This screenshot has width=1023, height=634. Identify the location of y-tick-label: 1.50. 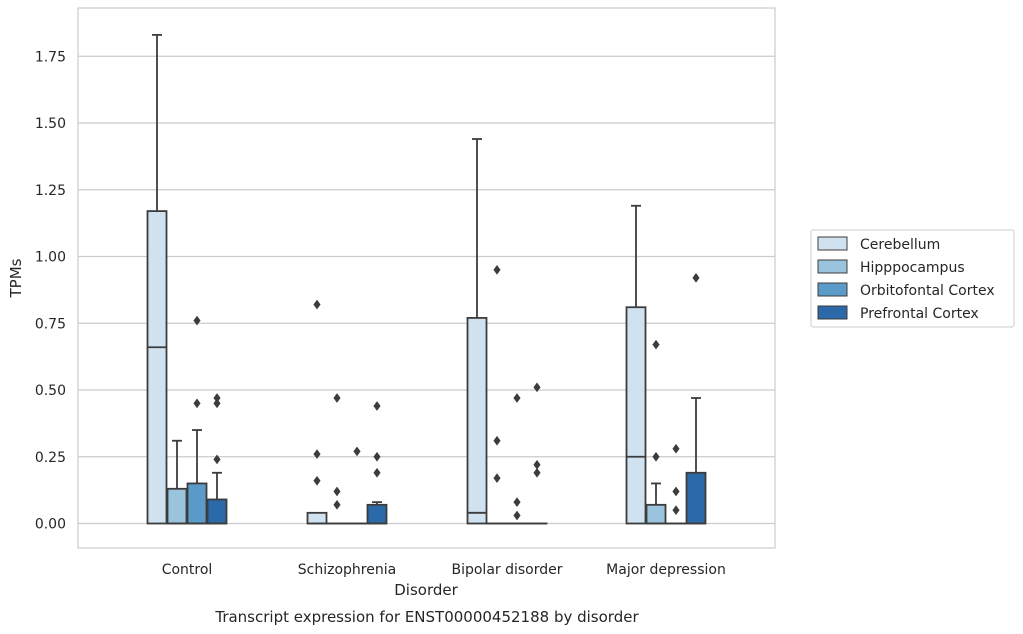
(50, 124).